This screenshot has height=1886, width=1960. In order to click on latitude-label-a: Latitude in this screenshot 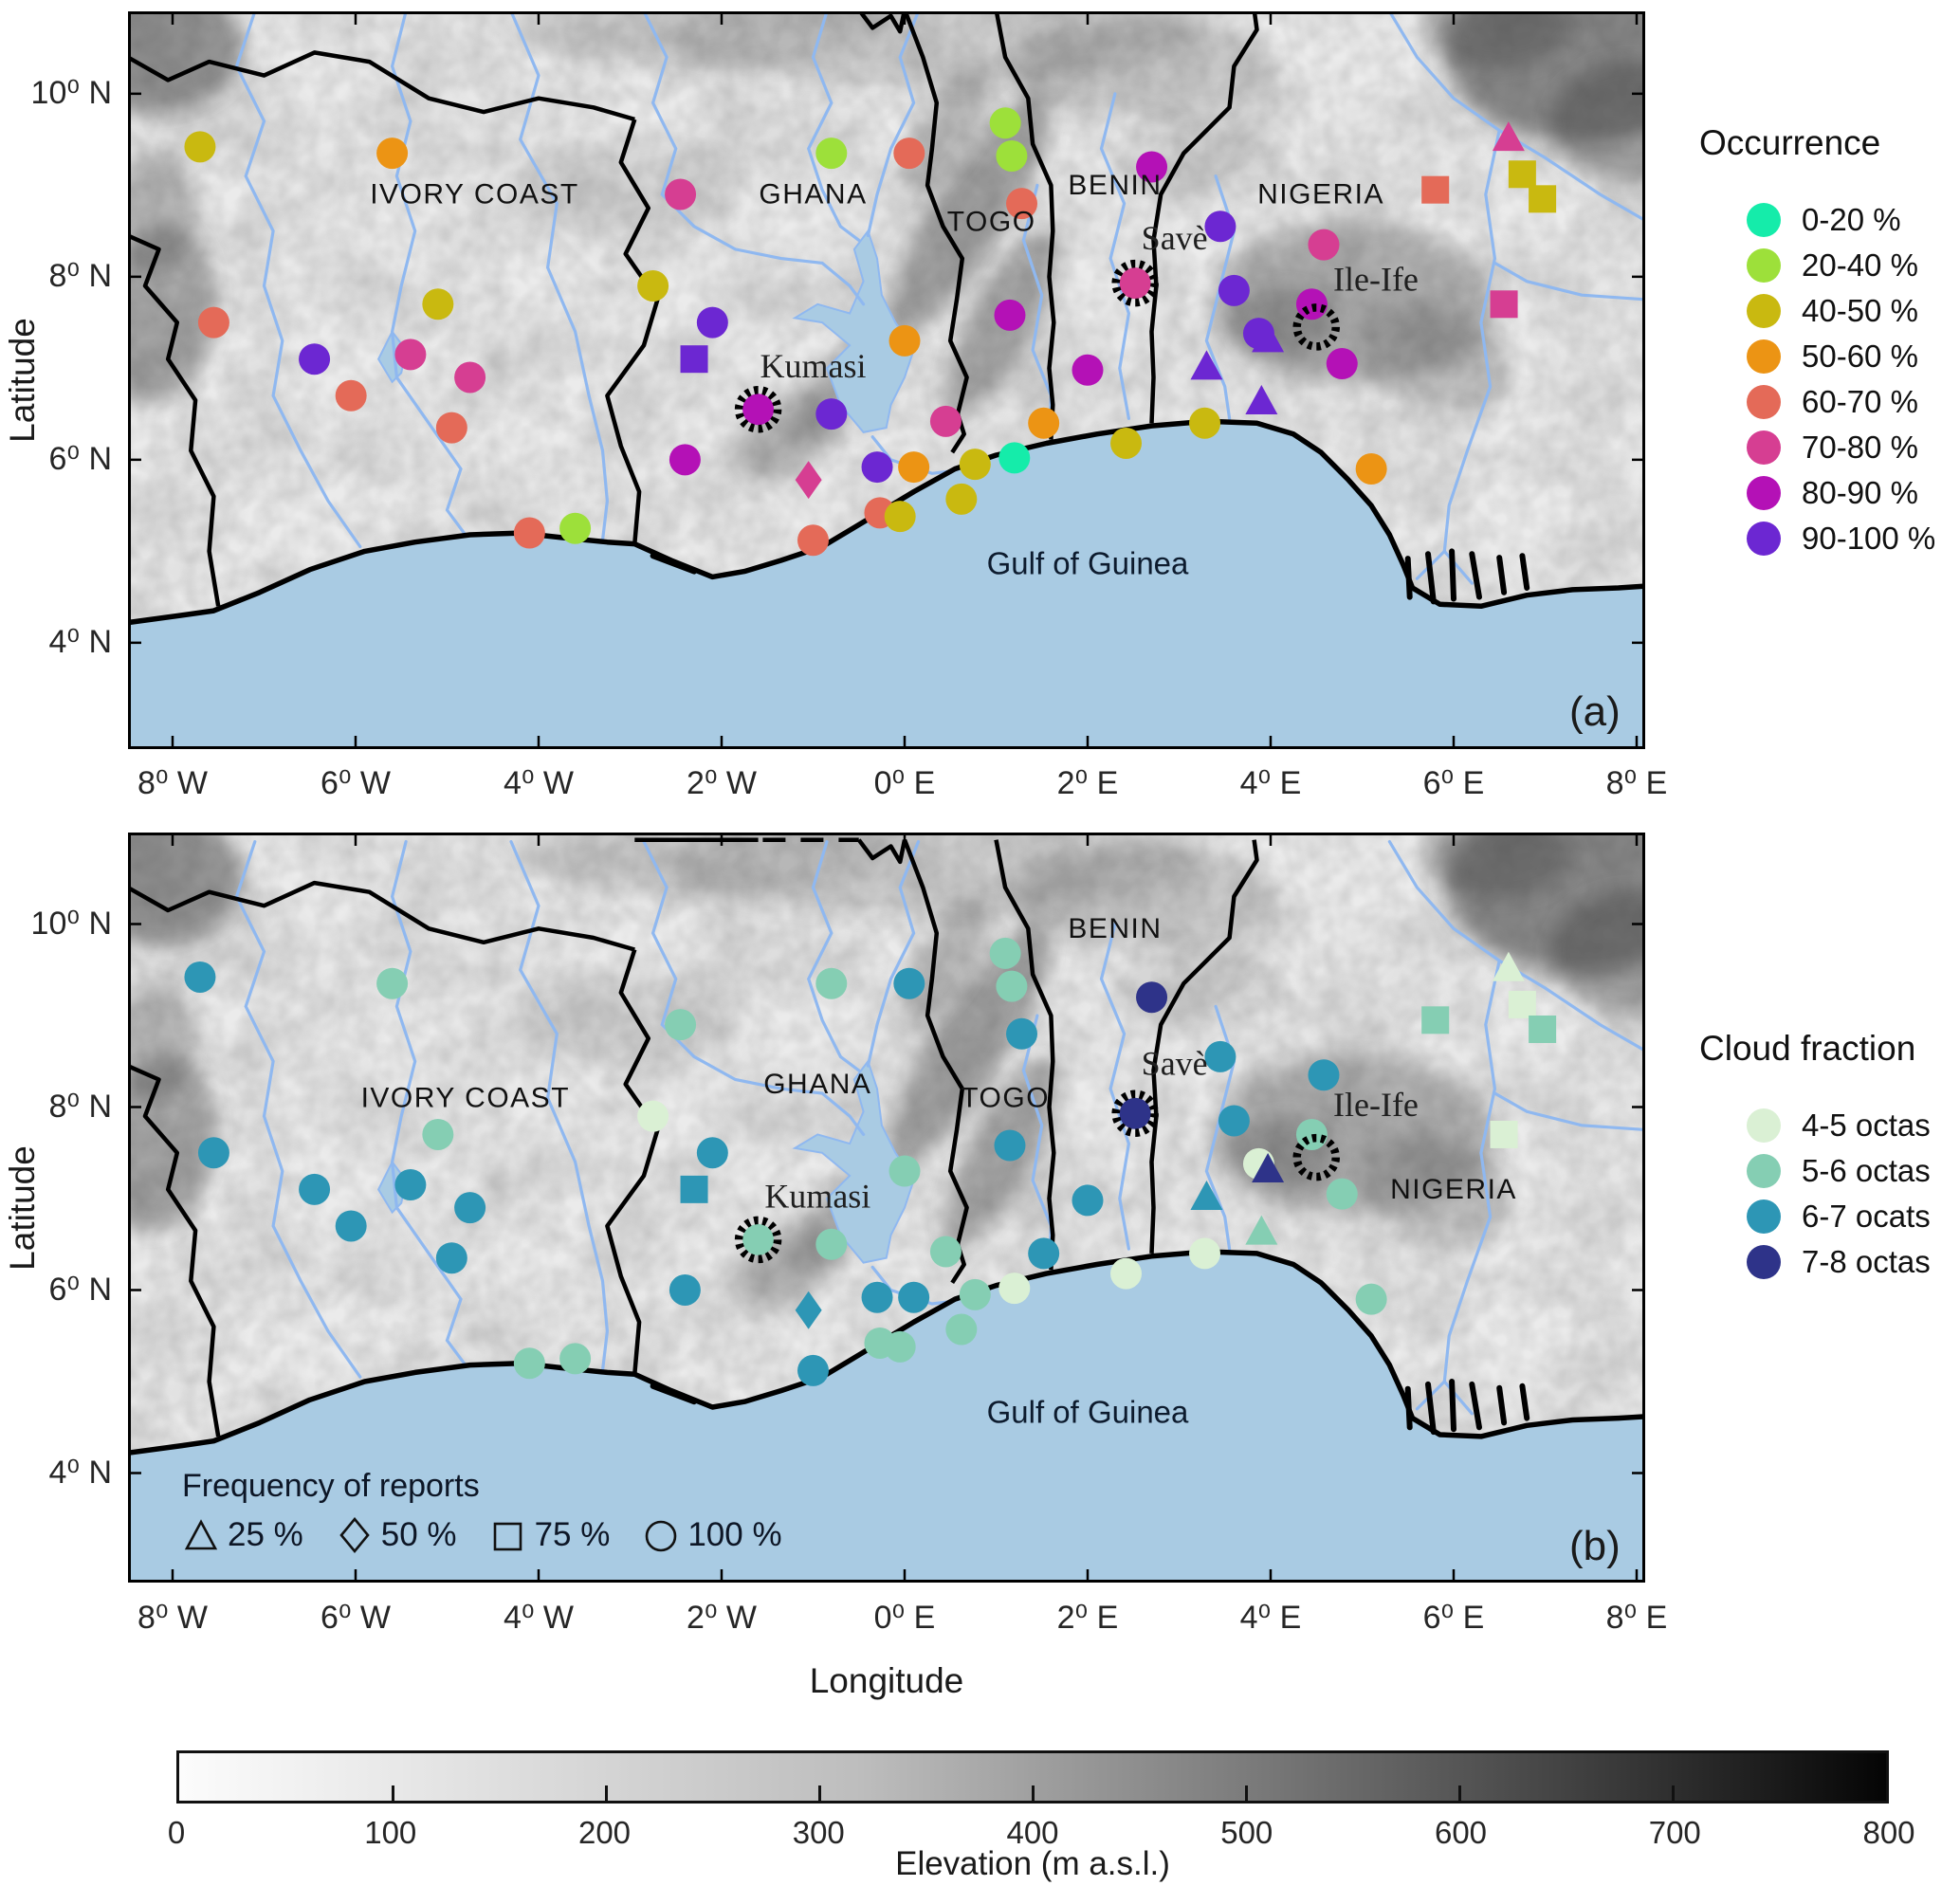, I will do `click(22, 380)`.